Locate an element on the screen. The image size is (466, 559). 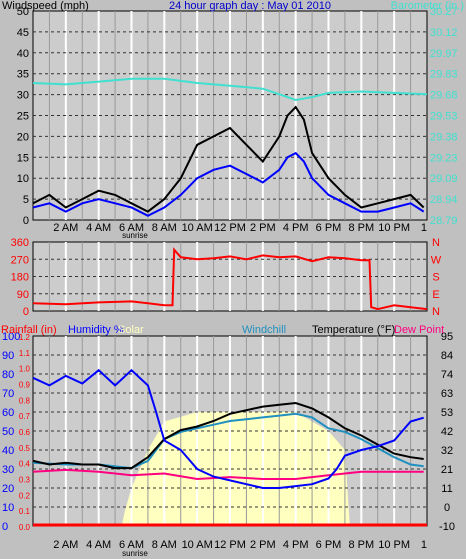
y-tick-label: 29.68 is located at coordinates (444, 96).